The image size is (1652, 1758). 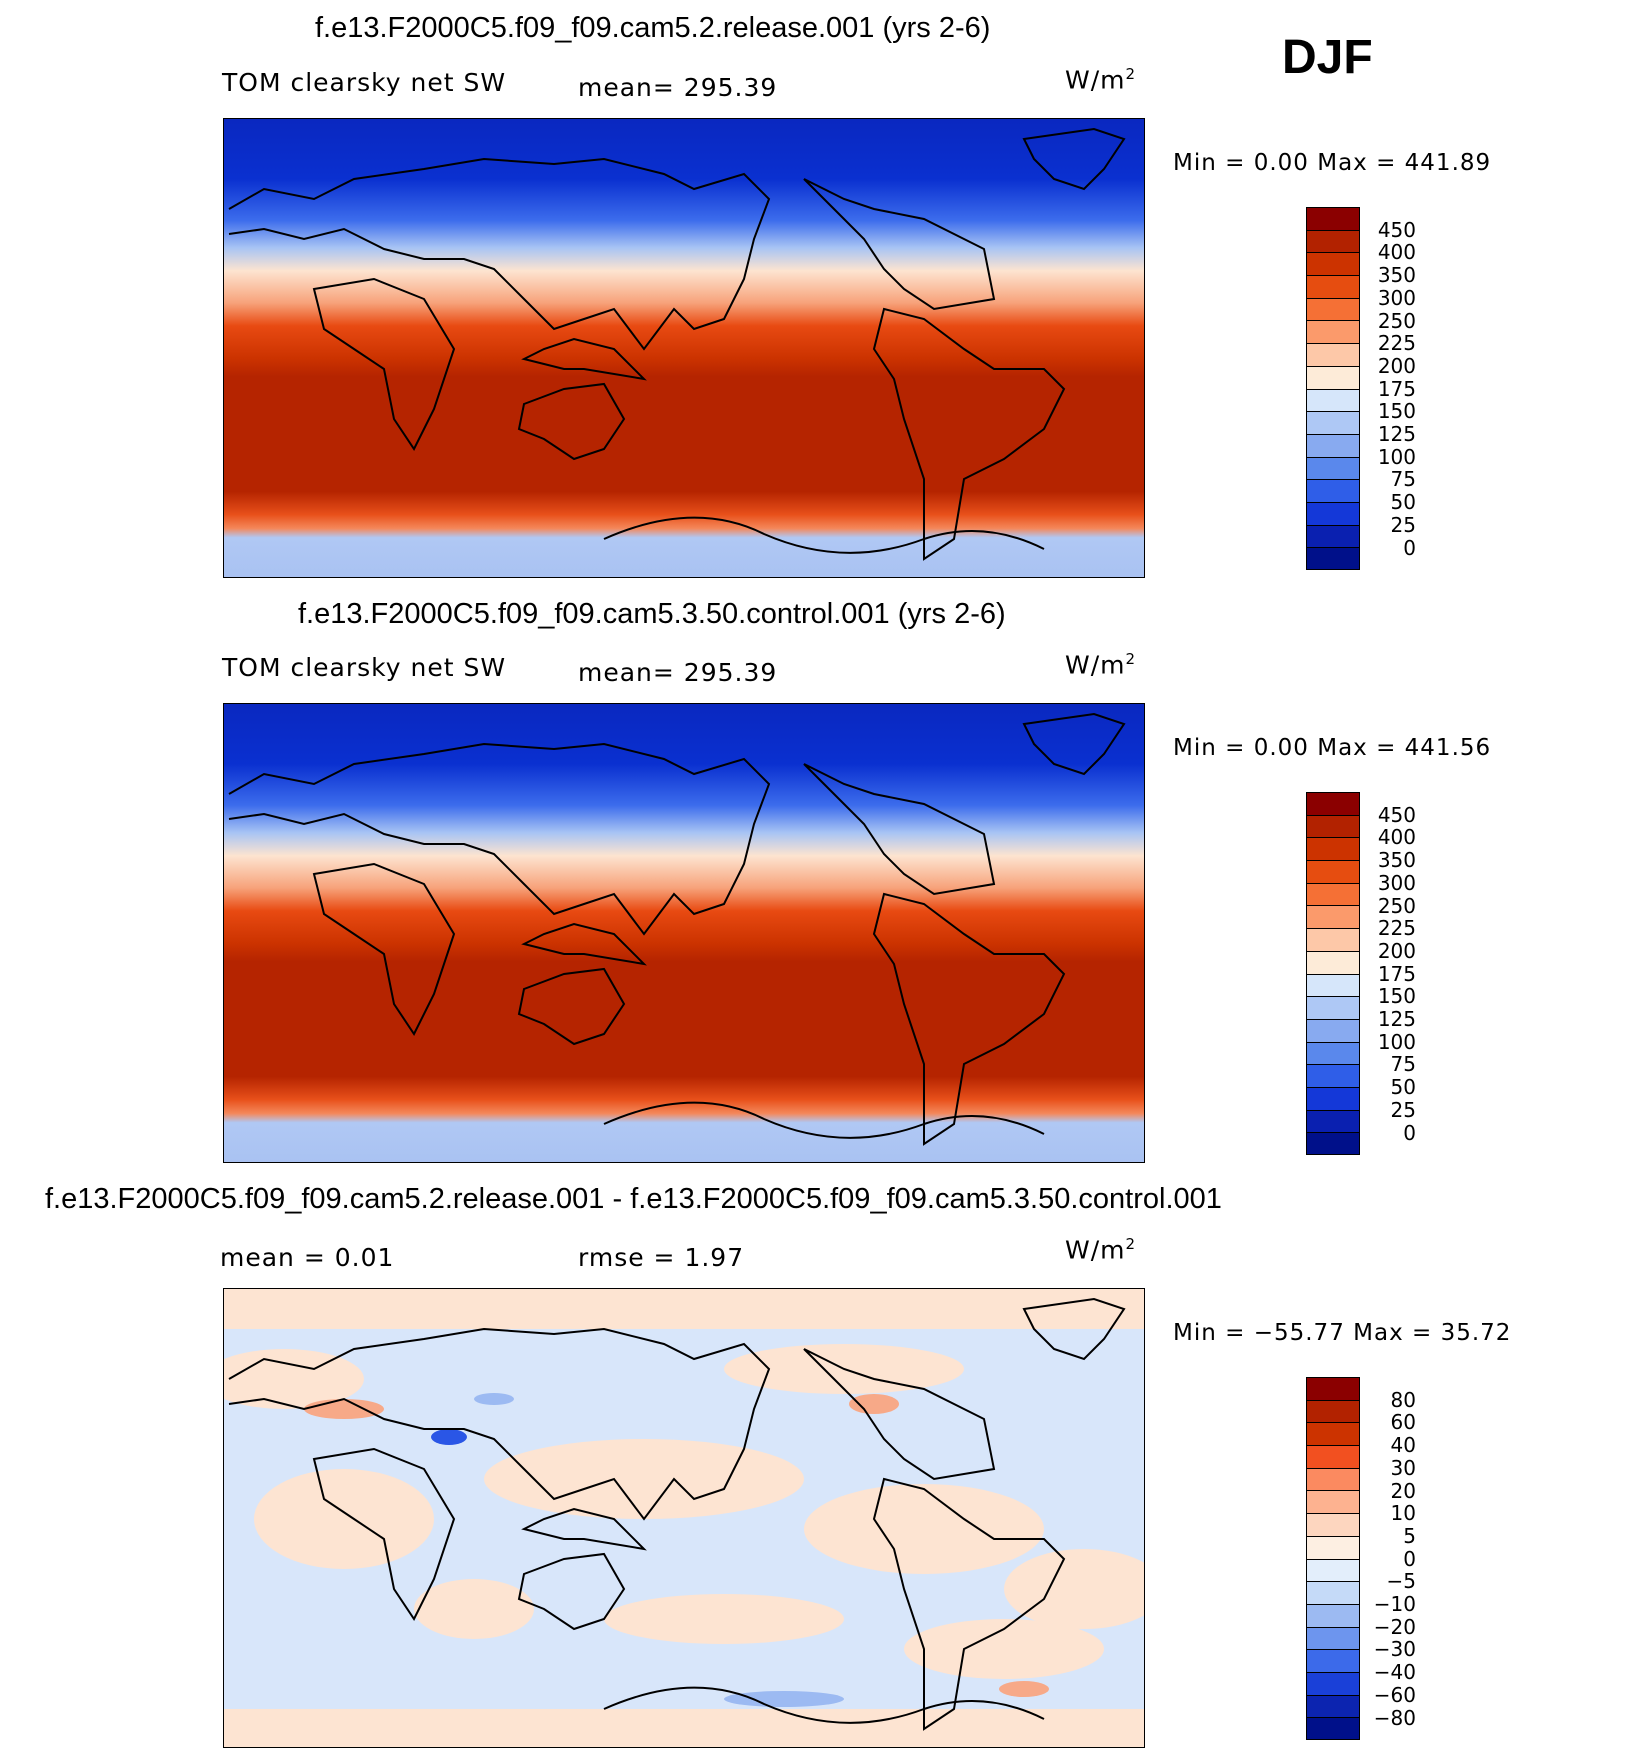 What do you see at coordinates (1101, 665) in the screenshot?
I see `panel2-units: W/m2` at bounding box center [1101, 665].